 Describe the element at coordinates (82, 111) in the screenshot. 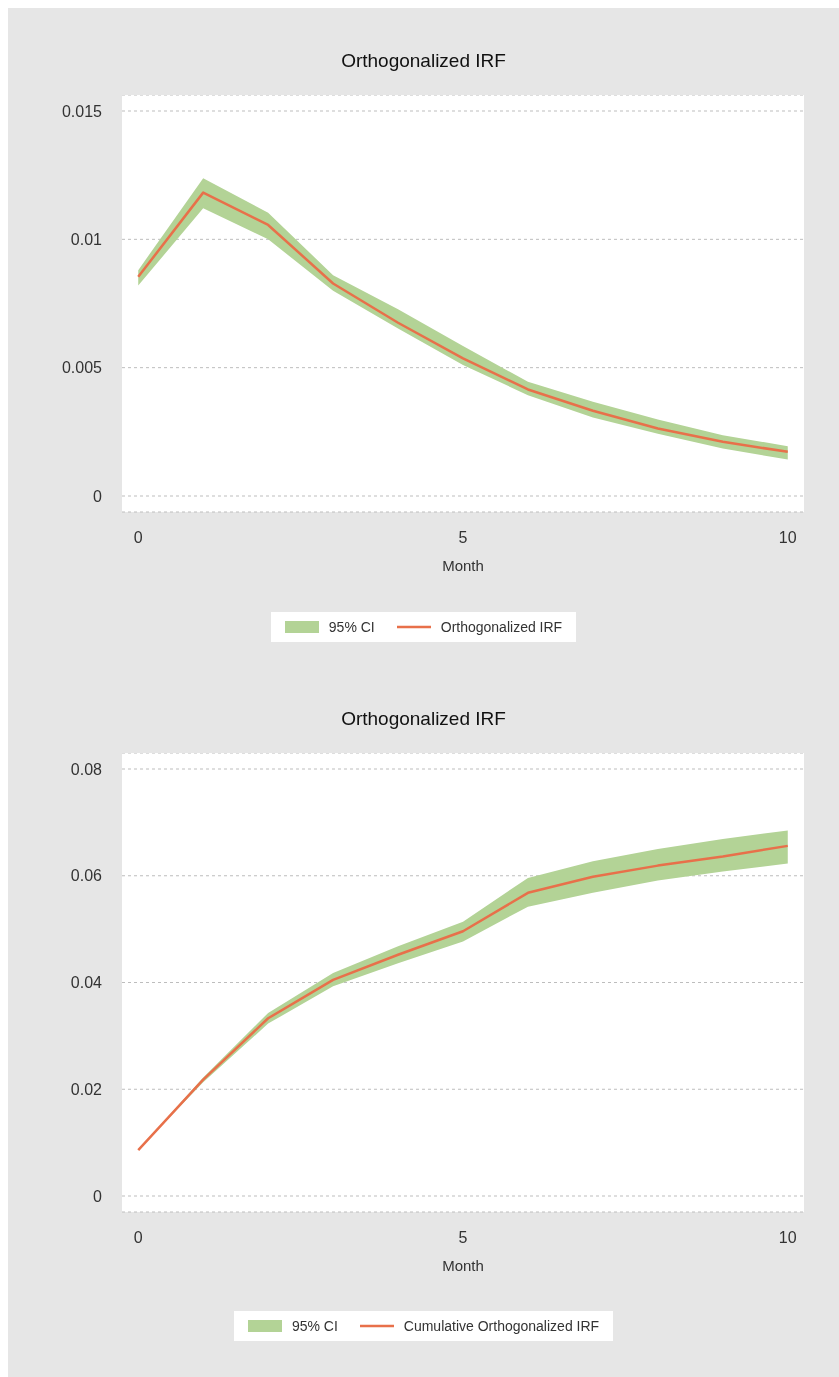

I see `y-tick-label: 0.015` at that location.